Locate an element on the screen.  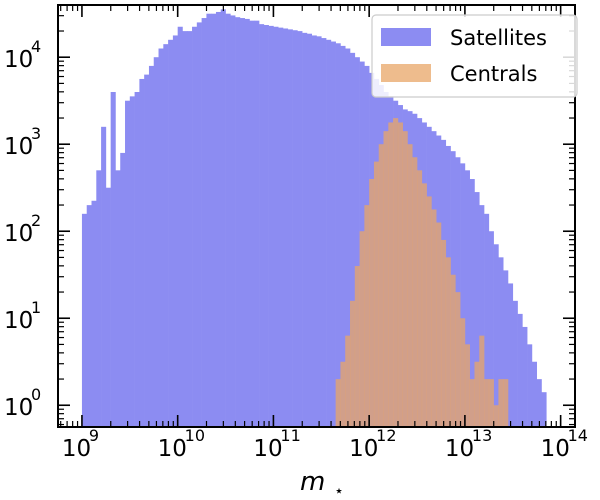
y-tick-label-exponent: 1 is located at coordinates (36, 307).